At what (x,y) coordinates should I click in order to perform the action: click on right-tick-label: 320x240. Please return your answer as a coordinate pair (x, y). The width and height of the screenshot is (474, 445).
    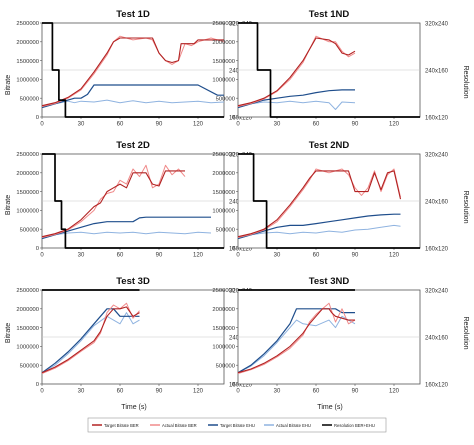
    Looking at the image, I should click on (437, 25).